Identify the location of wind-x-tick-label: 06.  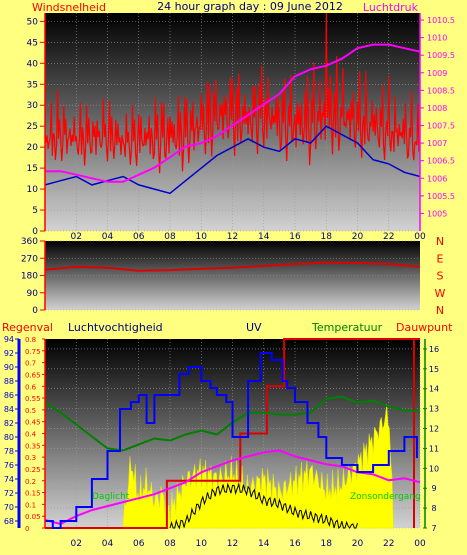
(139, 237).